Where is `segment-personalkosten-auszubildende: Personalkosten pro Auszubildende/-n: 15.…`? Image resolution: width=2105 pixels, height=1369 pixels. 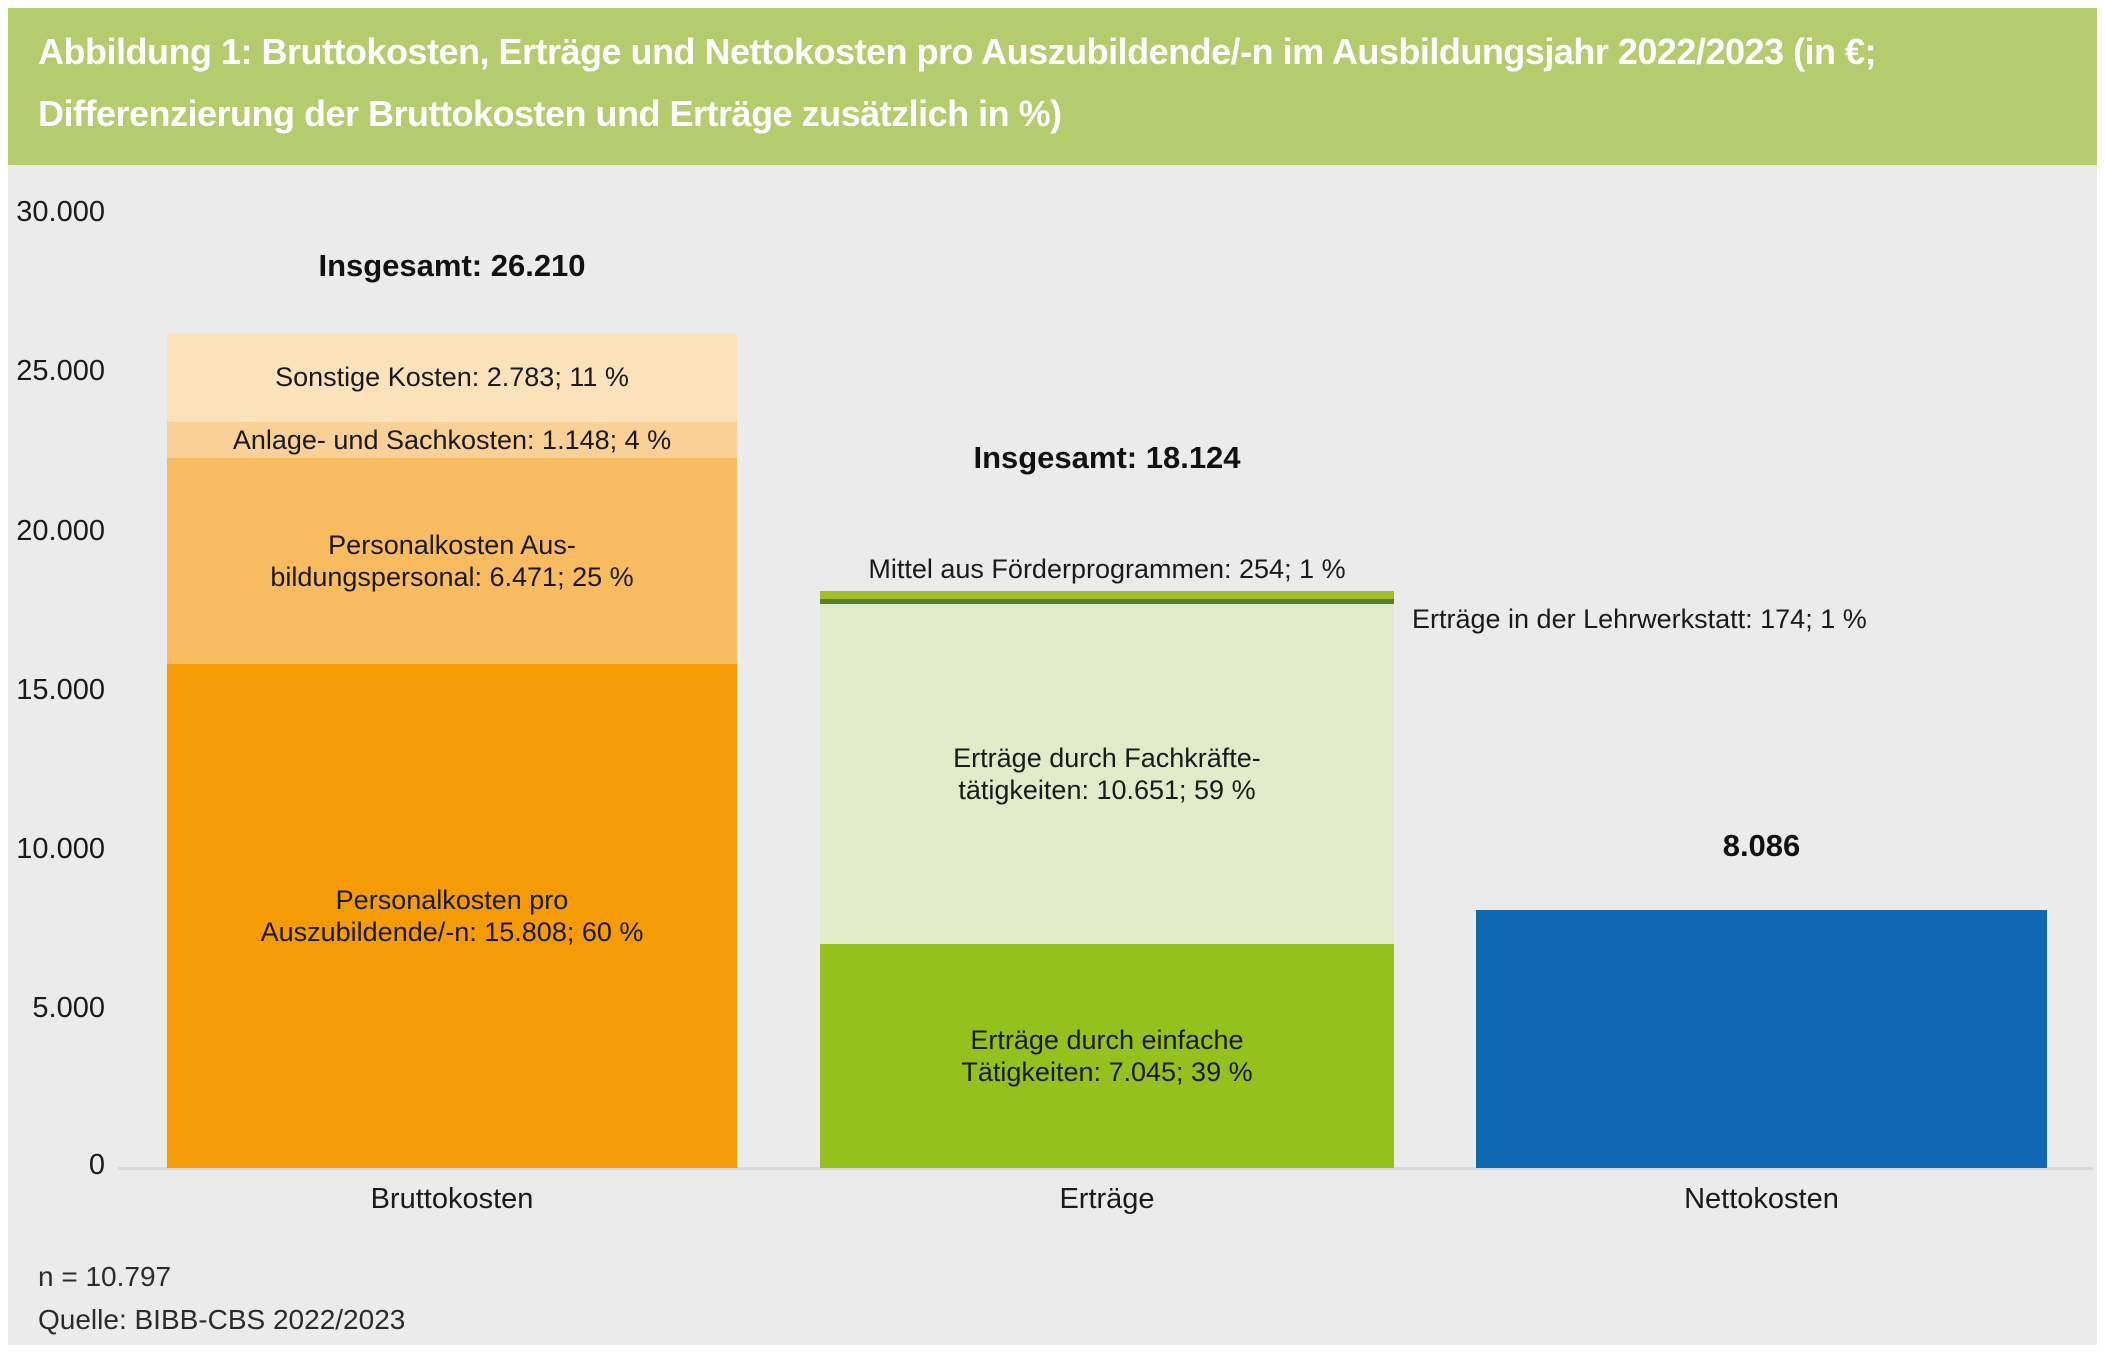
segment-personalkosten-auszubildende: Personalkosten pro Auszubildende/-n: 15.… is located at coordinates (452, 916).